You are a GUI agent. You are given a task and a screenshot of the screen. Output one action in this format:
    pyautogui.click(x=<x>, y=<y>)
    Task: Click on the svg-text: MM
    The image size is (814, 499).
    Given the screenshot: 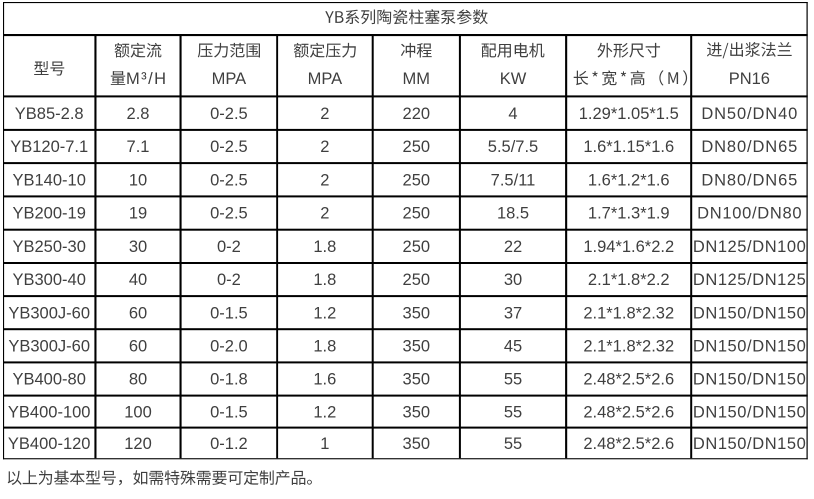 What is the action you would take?
    pyautogui.click(x=417, y=79)
    